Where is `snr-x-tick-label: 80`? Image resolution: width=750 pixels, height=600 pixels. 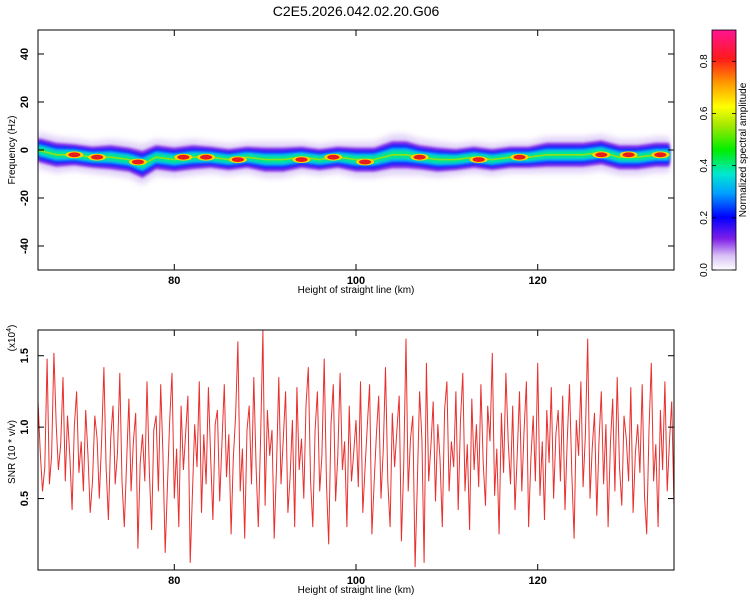
snr-x-tick-label: 80 is located at coordinates (174, 581).